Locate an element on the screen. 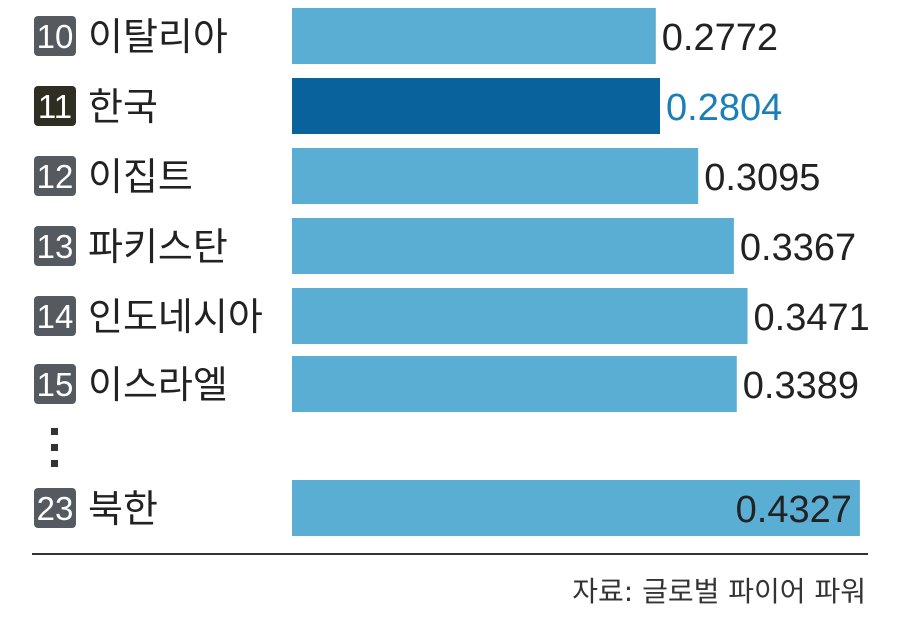 Image resolution: width=914 pixels, height=640 pixels. country-label: 한국 is located at coordinates (123, 107).